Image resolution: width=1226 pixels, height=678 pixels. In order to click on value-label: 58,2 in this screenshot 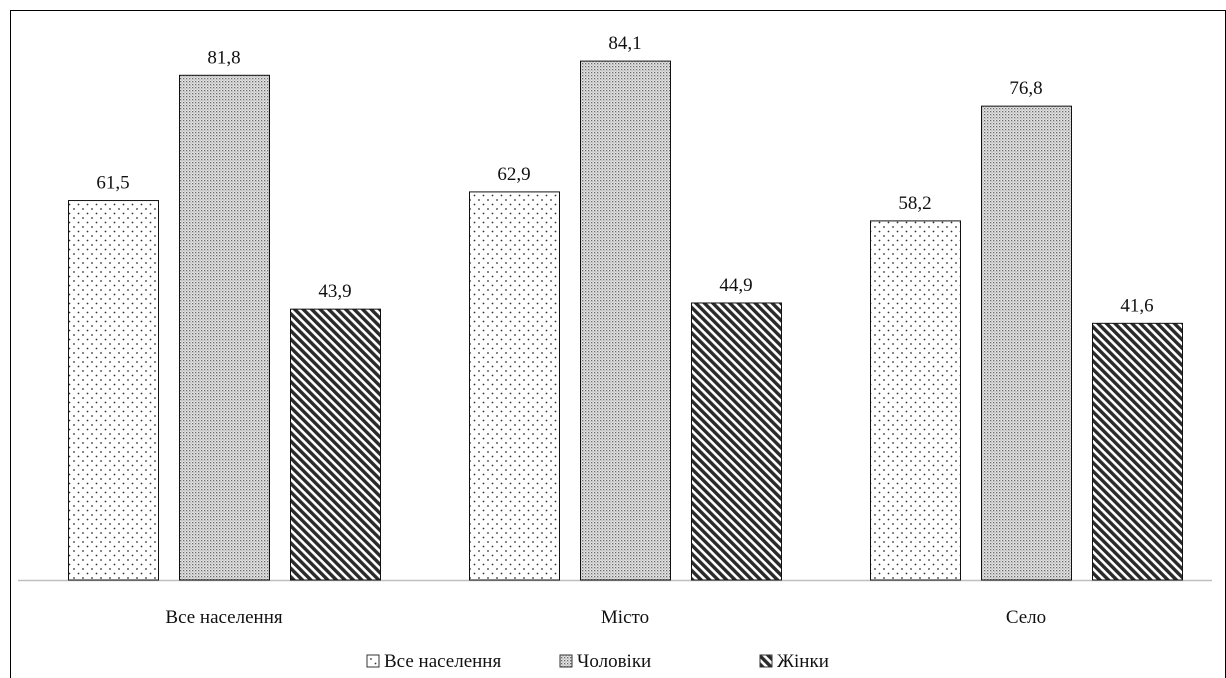, I will do `click(914, 203)`.